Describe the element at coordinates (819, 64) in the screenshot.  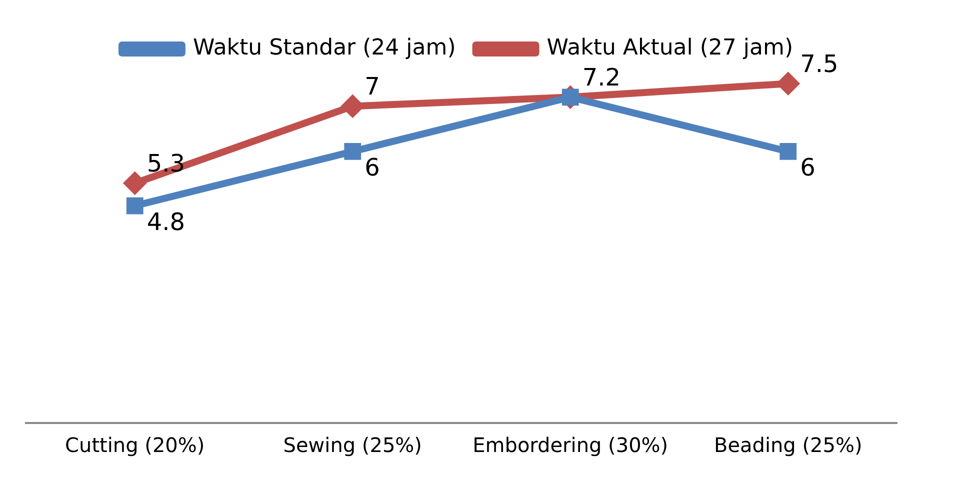
I see `data-label: 7.5` at that location.